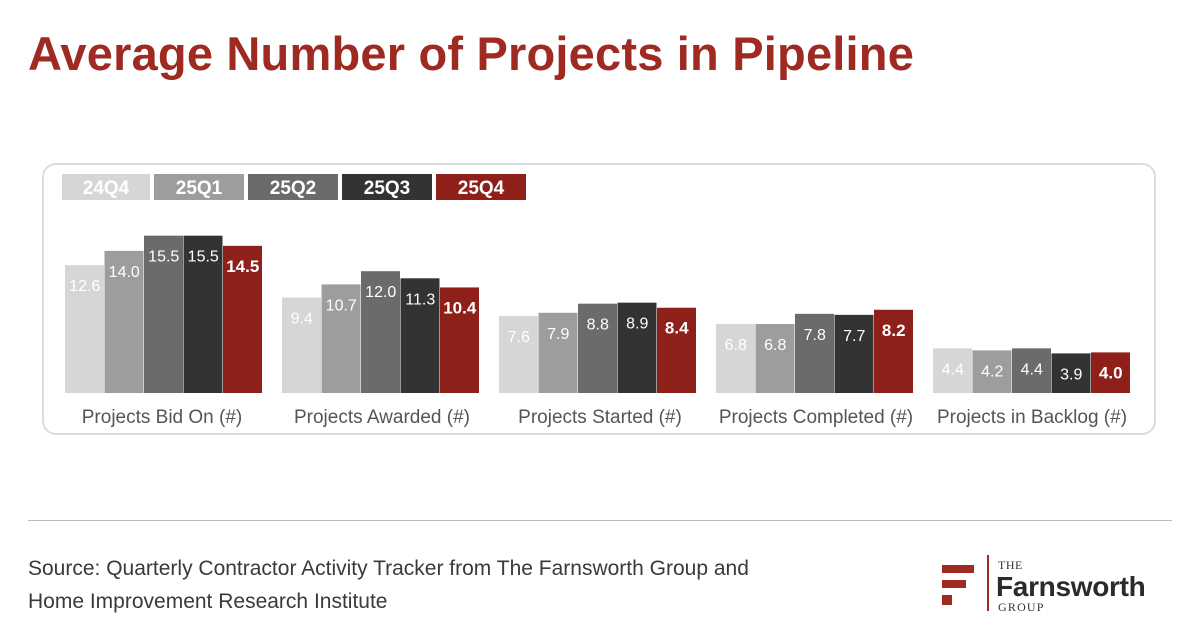  I want to click on data-label: 14.0, so click(124, 272).